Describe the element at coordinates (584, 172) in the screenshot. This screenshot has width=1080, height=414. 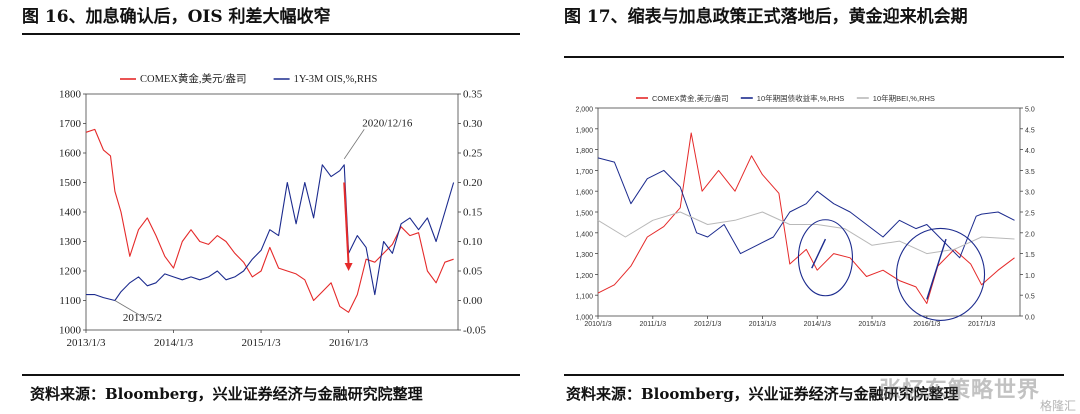
I see `left-tick-label: 1,700` at that location.